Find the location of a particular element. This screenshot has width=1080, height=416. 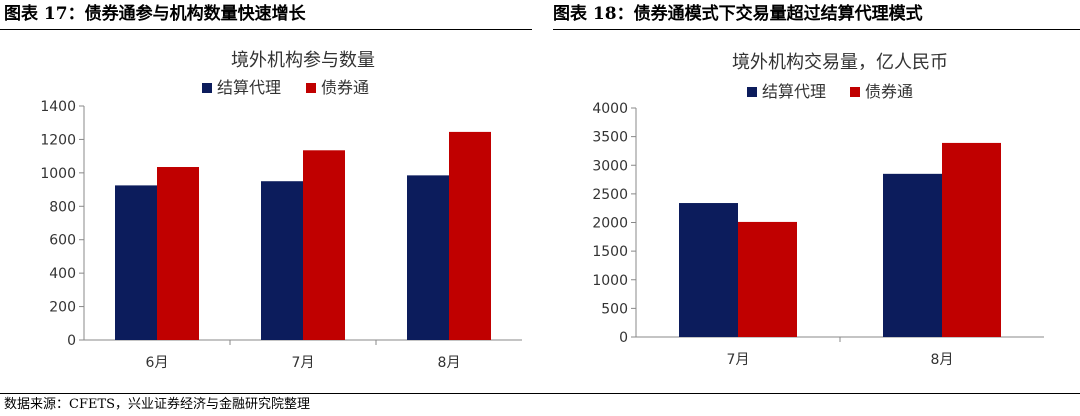

chart-1-y-tick-label-4: 800 is located at coordinates (62, 207).